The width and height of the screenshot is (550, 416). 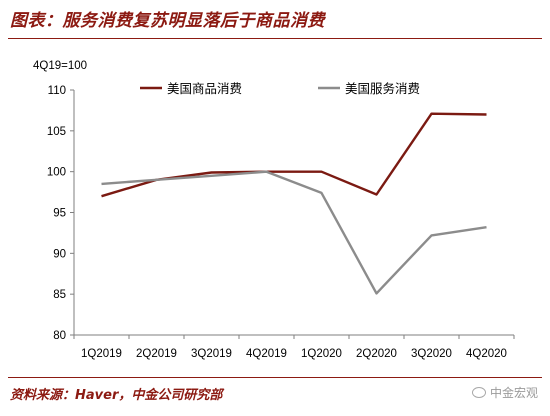 I want to click on source-note: 资料来源：Haver，中金公司研究部, so click(x=116, y=395).